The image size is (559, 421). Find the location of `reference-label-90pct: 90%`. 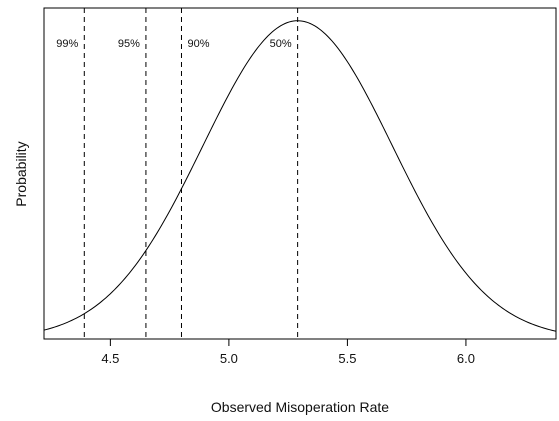

reference-label-90pct: 90% is located at coordinates (198, 44).